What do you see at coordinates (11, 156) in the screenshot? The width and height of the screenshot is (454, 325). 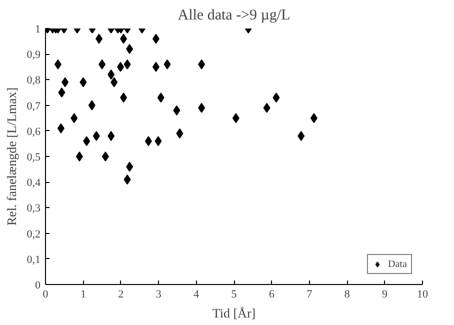 I see `y-axis-title: Rel. fanelængde [L/Lmax]` at bounding box center [11, 156].